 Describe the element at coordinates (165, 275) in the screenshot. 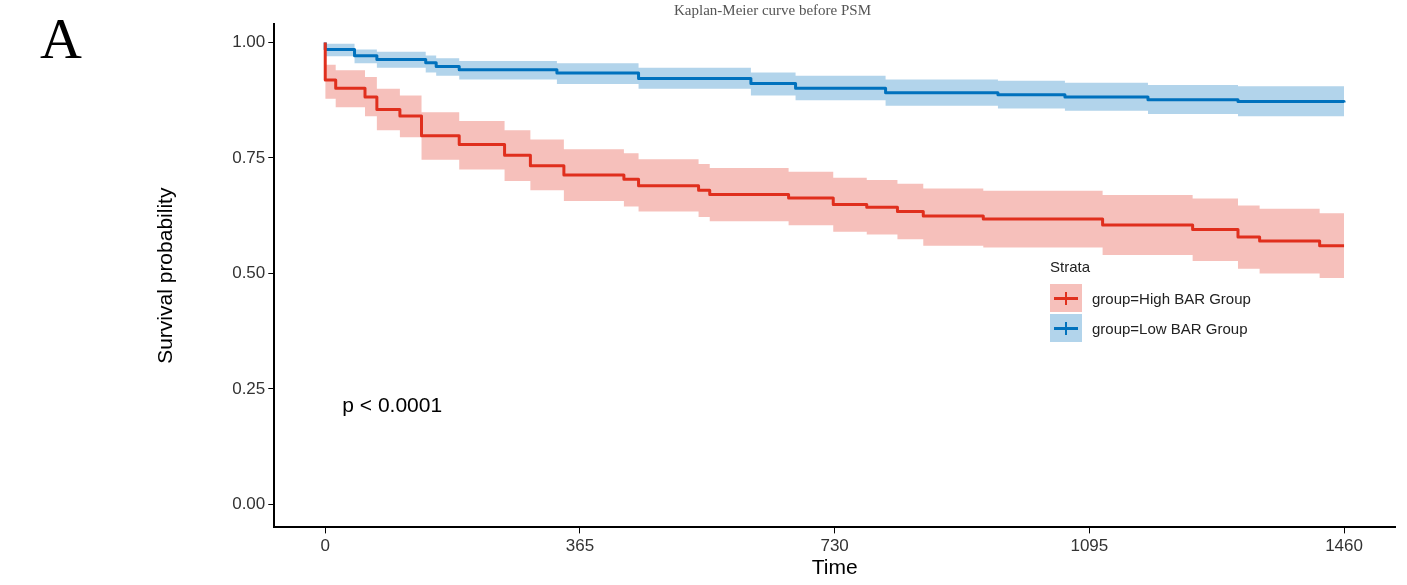

I see `y-axis-title: Survival probability` at that location.